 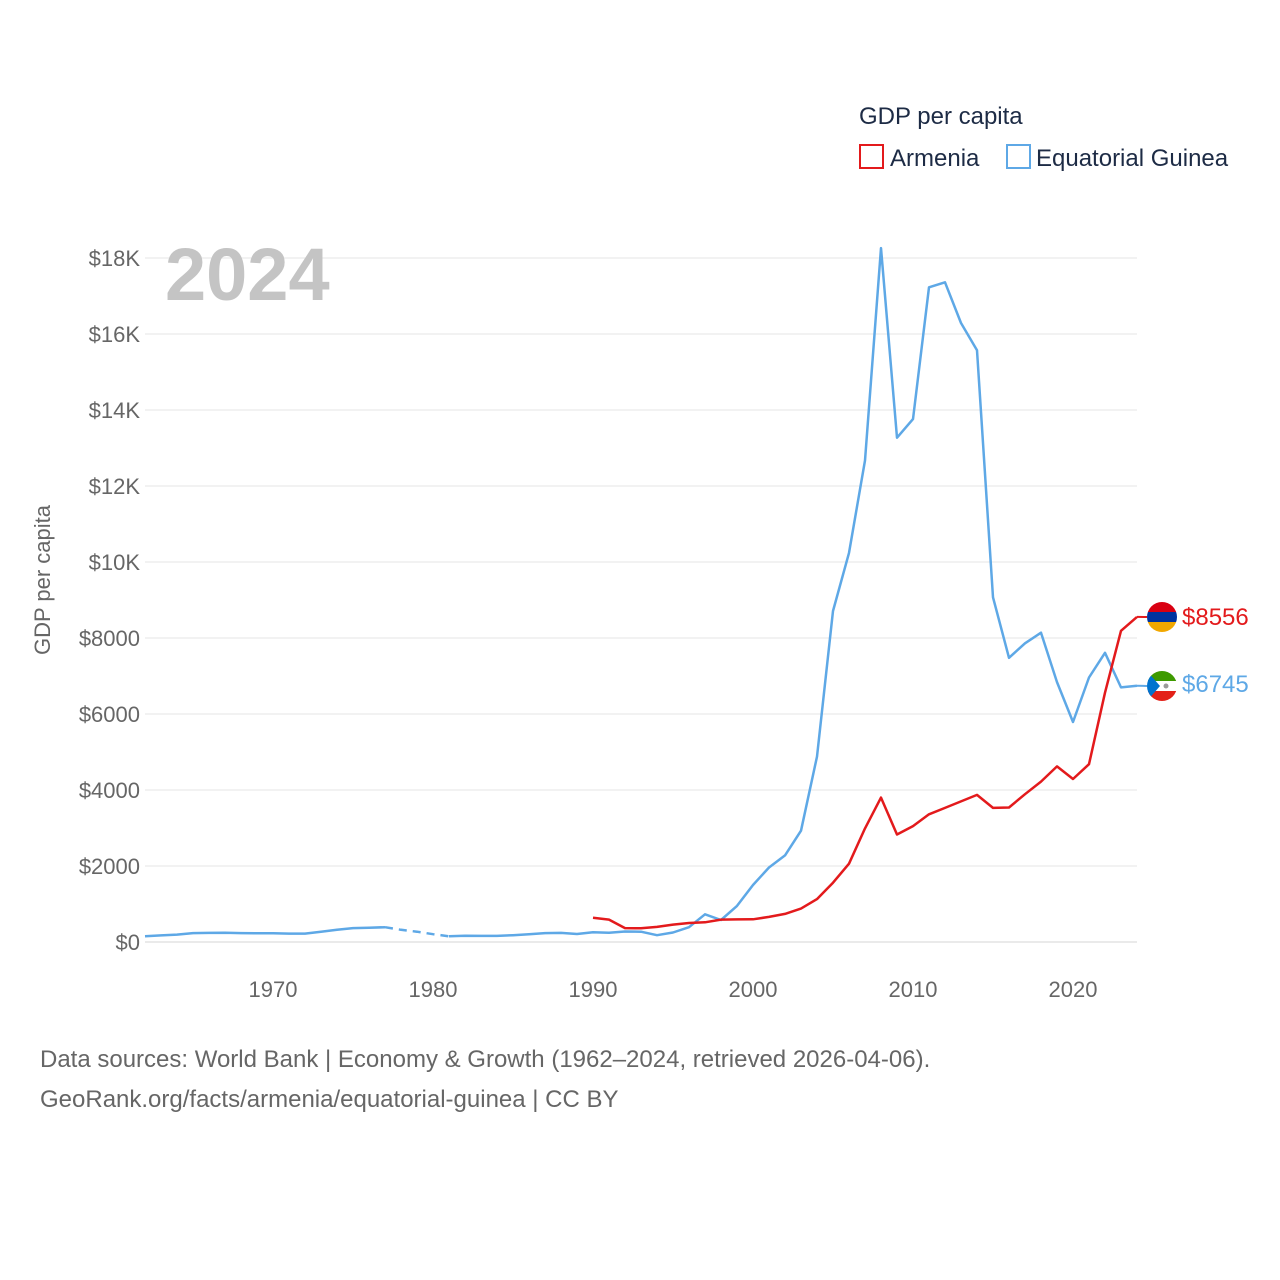 I want to click on series-line-equatorial-guinea, so click(x=265, y=931).